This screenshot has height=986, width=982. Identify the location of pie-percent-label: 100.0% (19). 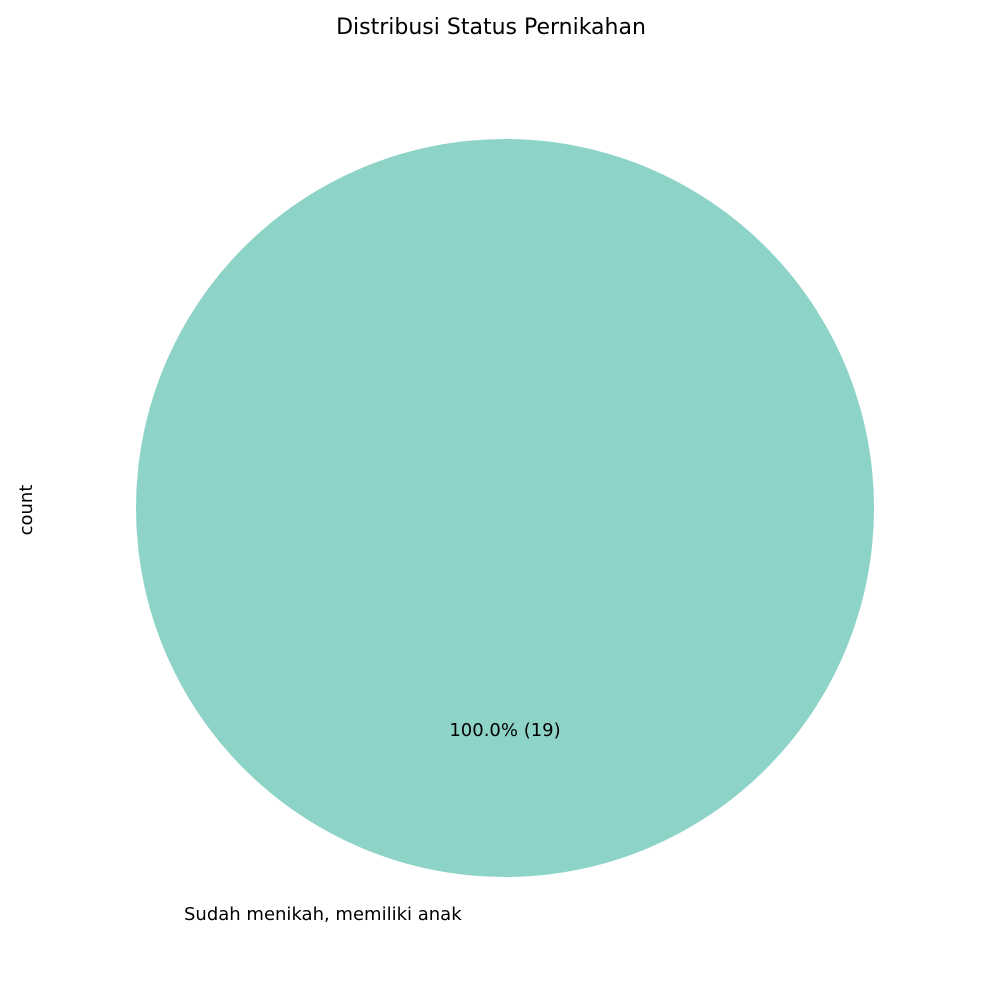
(504, 730).